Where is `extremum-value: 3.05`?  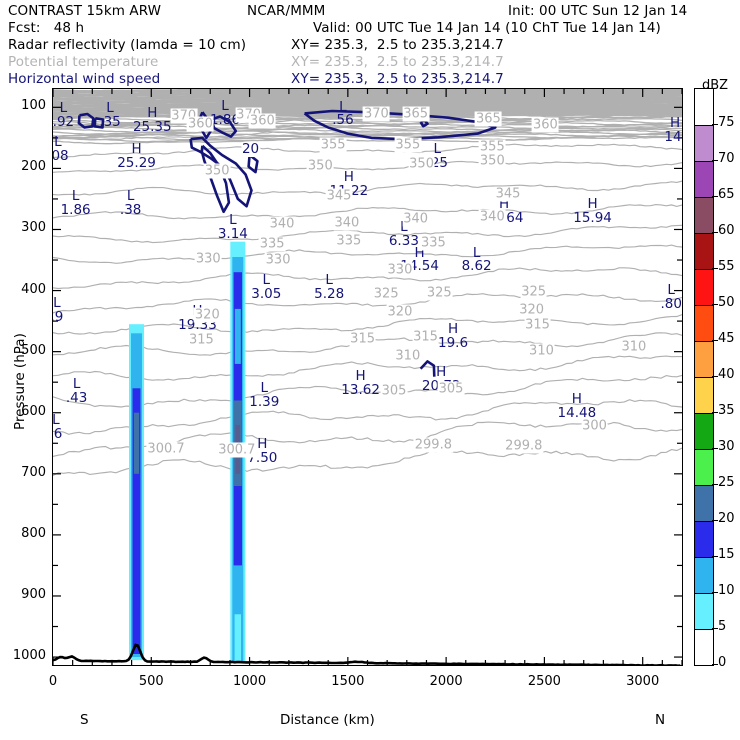
extremum-value: 3.05 is located at coordinates (266, 293).